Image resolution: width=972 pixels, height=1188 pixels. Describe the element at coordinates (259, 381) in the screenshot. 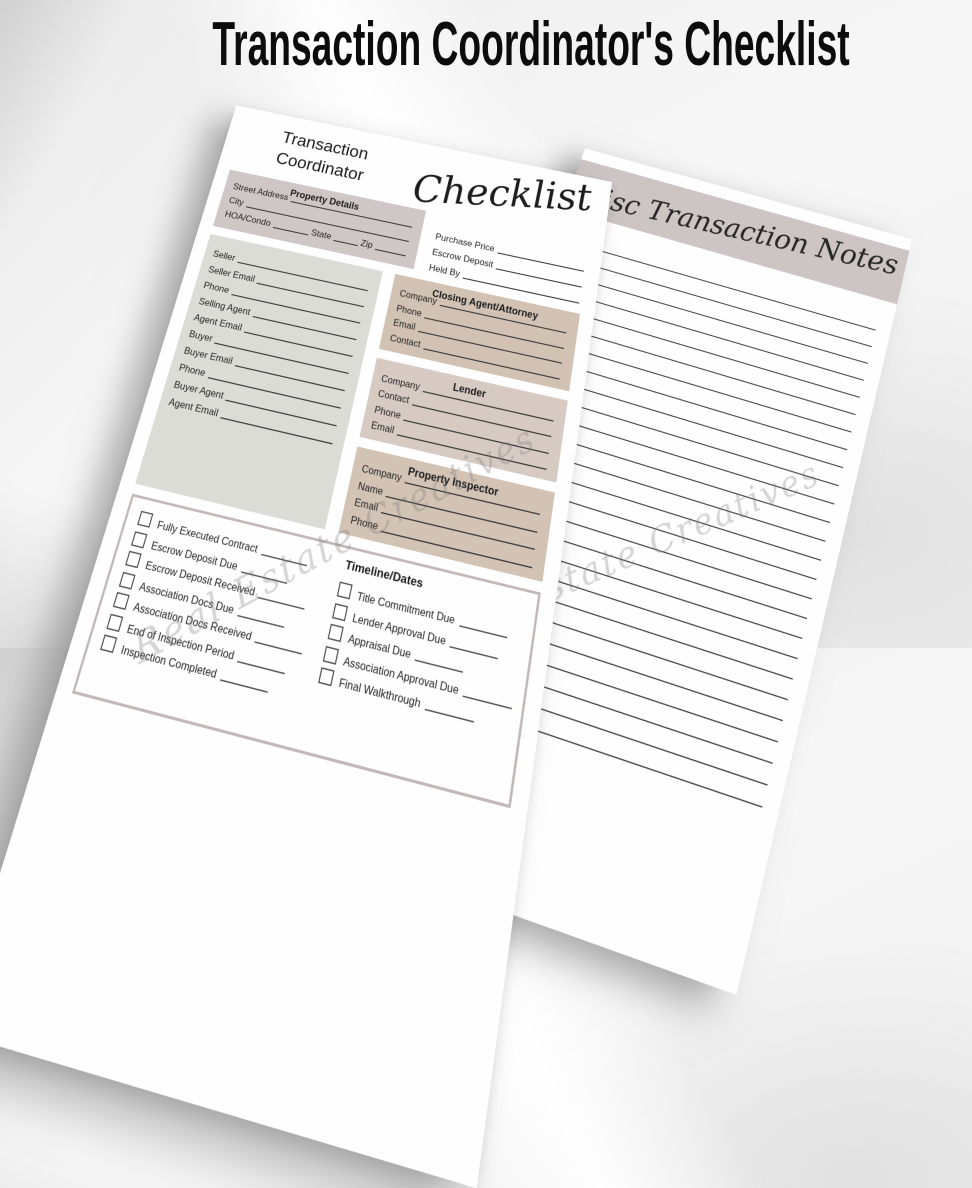

I see `seller-buyer-box: Seller Seller Email Phone Selling Agent` at that location.